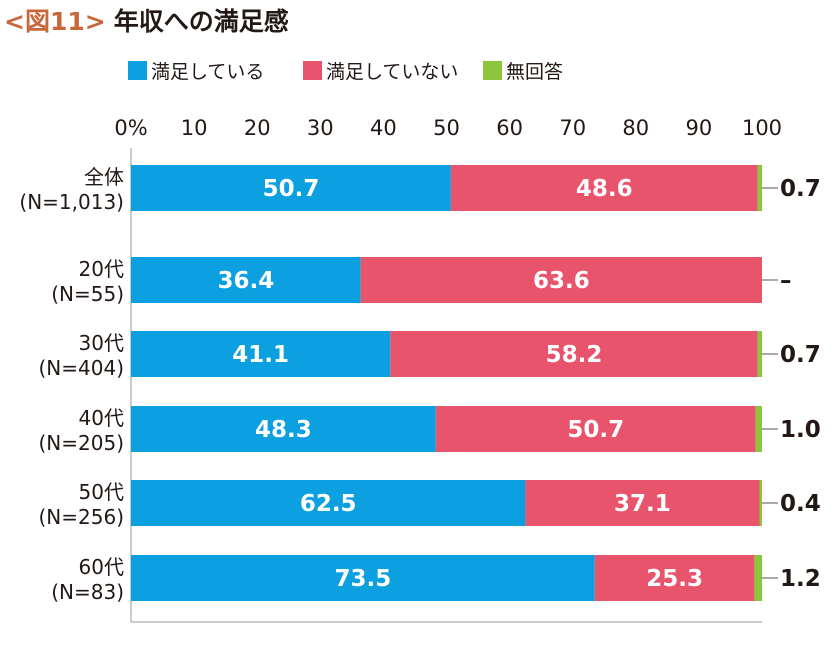  Describe the element at coordinates (786, 281) in the screenshot. I see `no-answer-label: –` at that location.